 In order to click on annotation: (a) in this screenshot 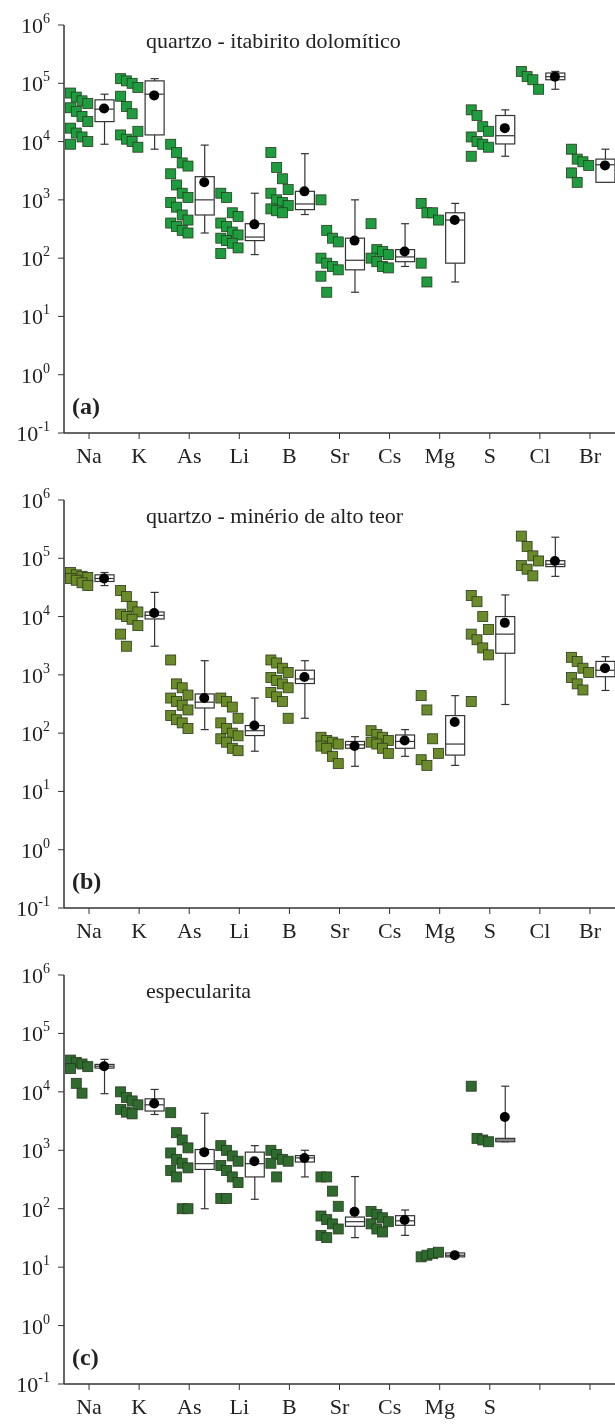, I will do `click(86, 406)`.